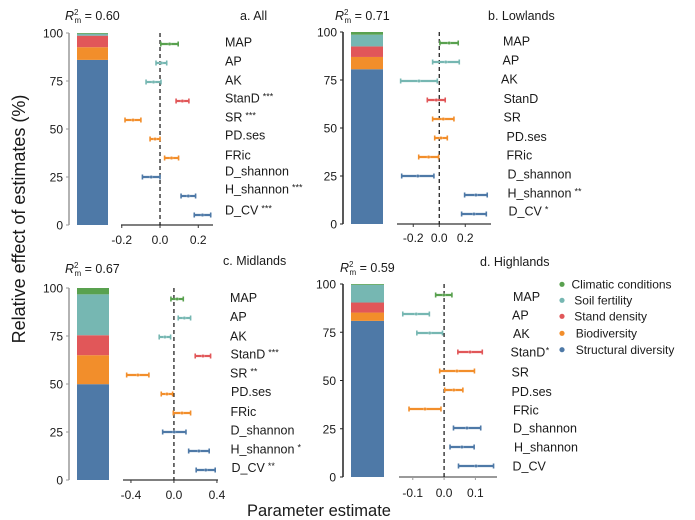  What do you see at coordinates (331, 81) in the screenshot?
I see `y-tick-label: 75` at bounding box center [331, 81].